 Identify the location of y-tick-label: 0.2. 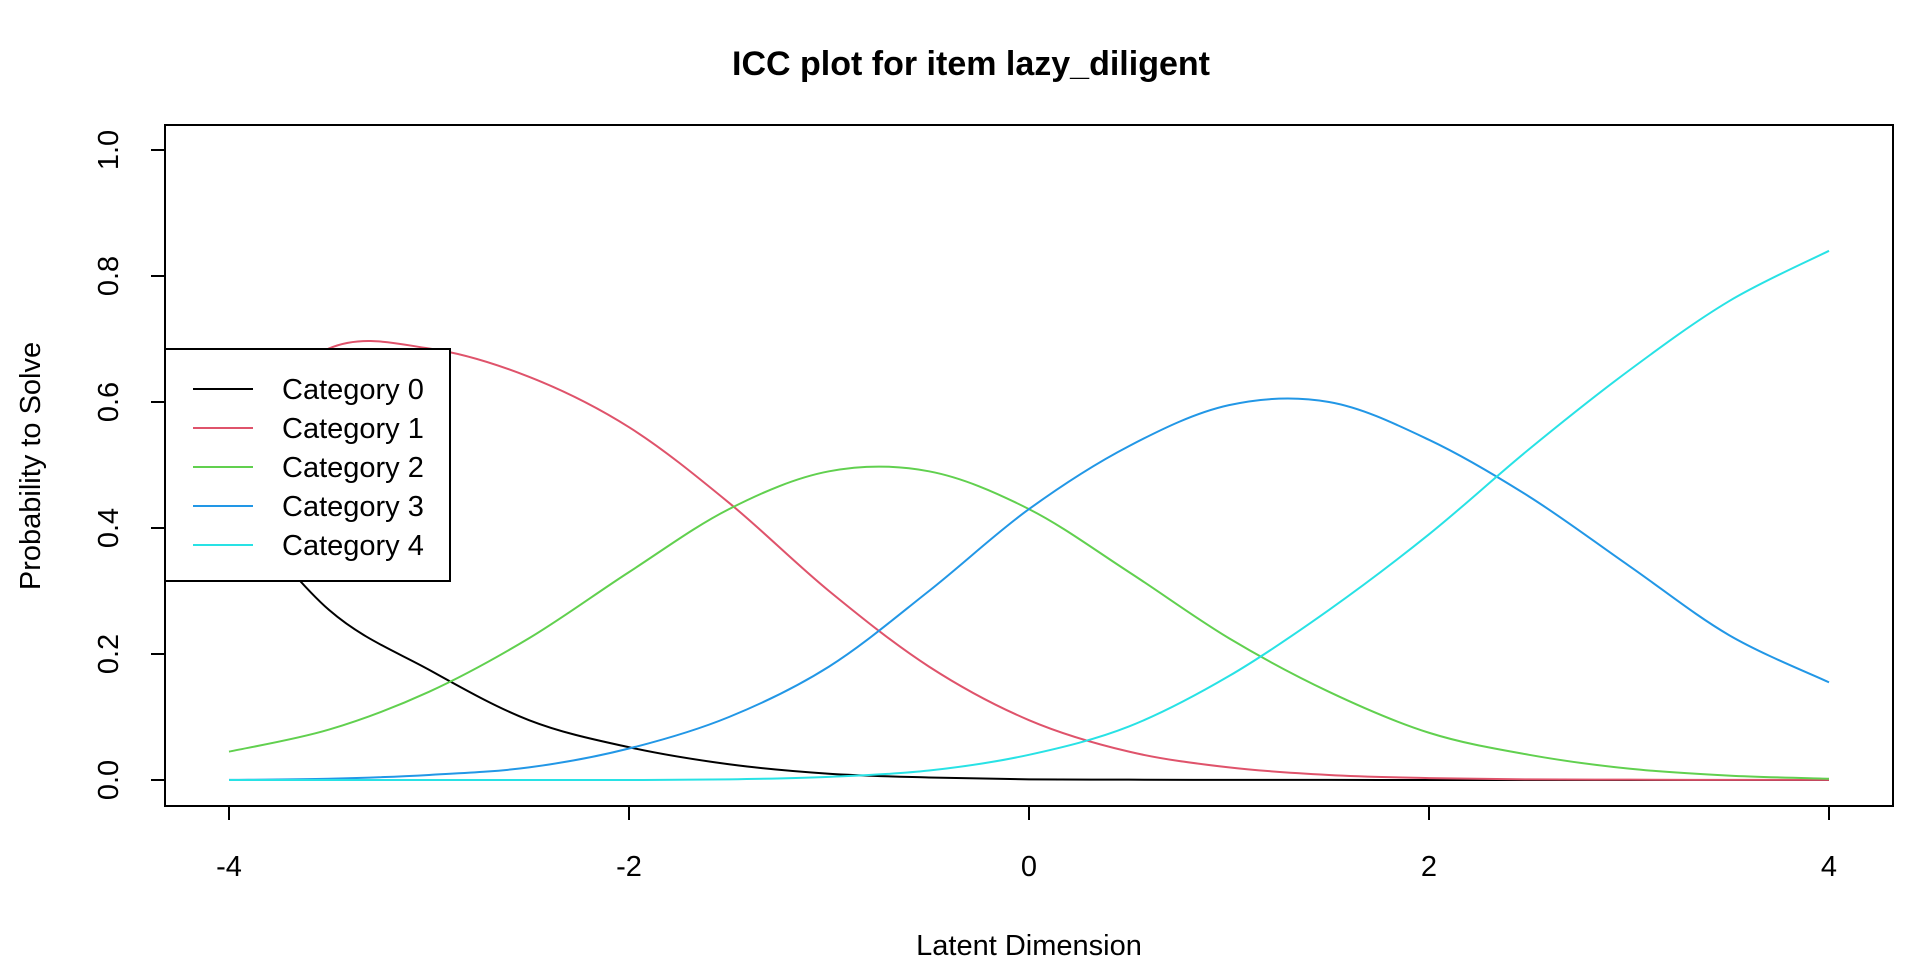
(109, 654).